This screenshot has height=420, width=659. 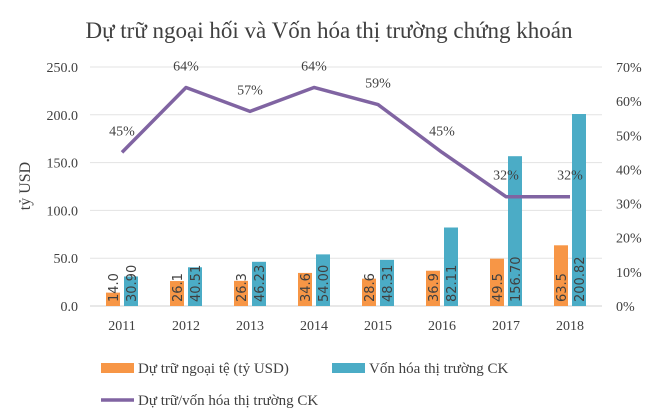 I want to click on y-tick-label: 250.0, so click(x=63, y=68).